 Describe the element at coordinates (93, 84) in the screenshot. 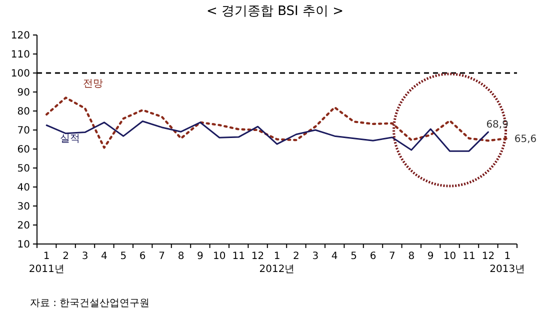

I see `series-label: 전망` at that location.